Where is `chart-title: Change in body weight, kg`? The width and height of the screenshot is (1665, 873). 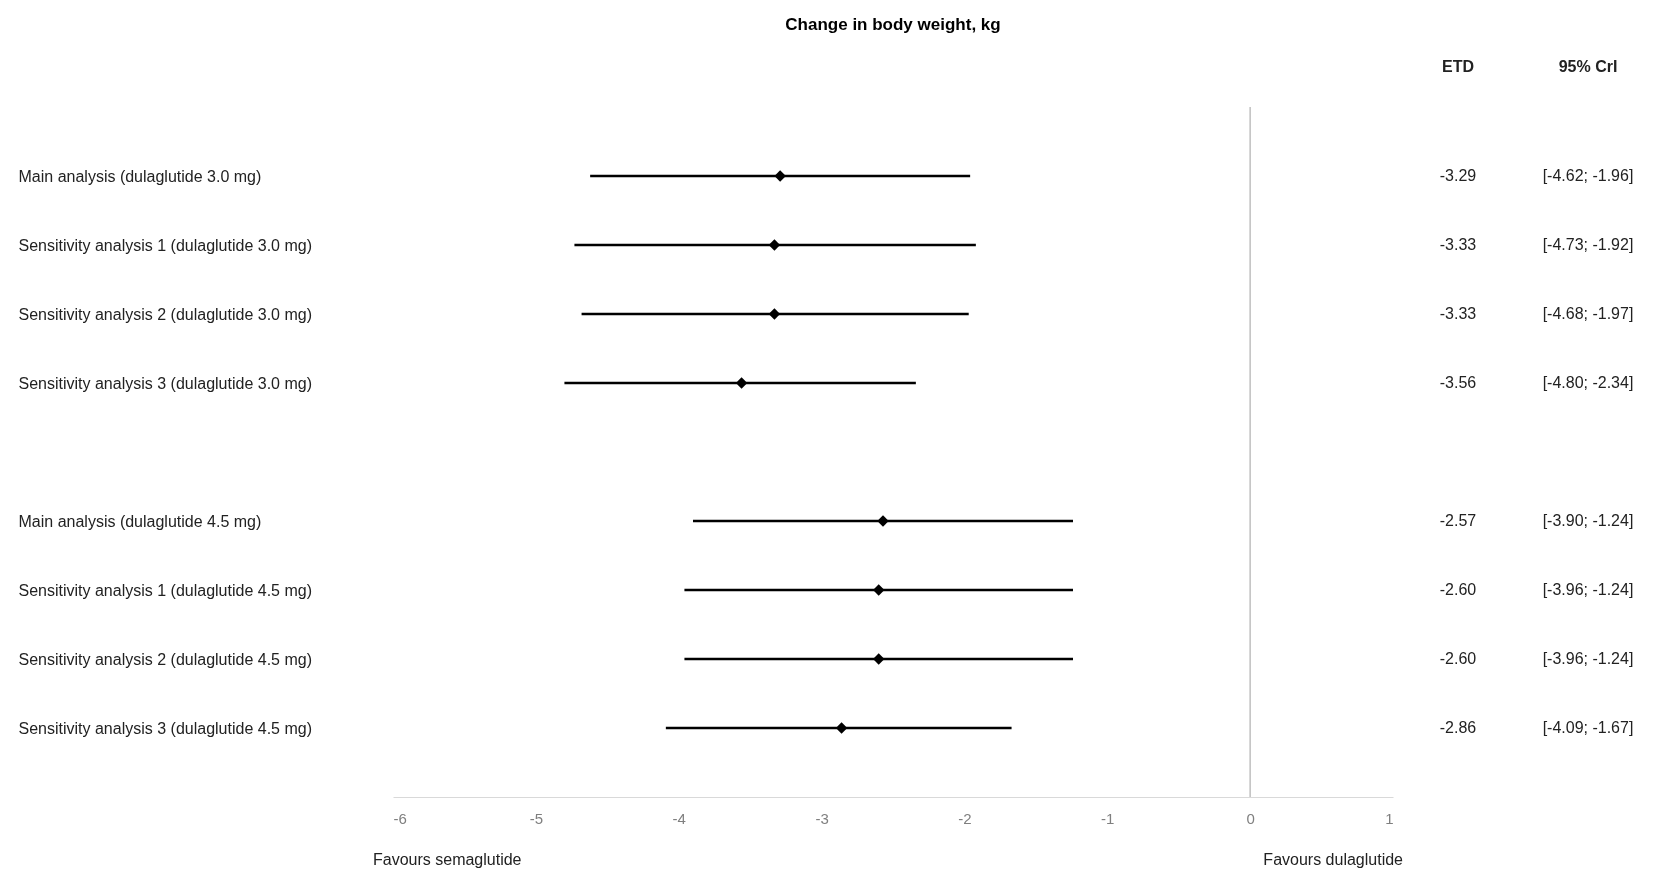
chart-title: Change in body weight, kg is located at coordinates (893, 24).